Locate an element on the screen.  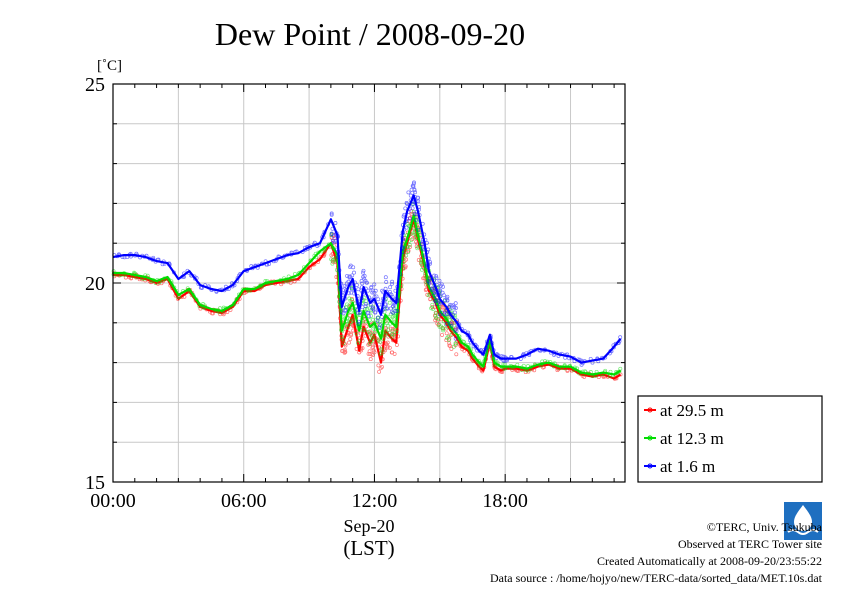
x-tick-label: 12:00 is located at coordinates (375, 501).